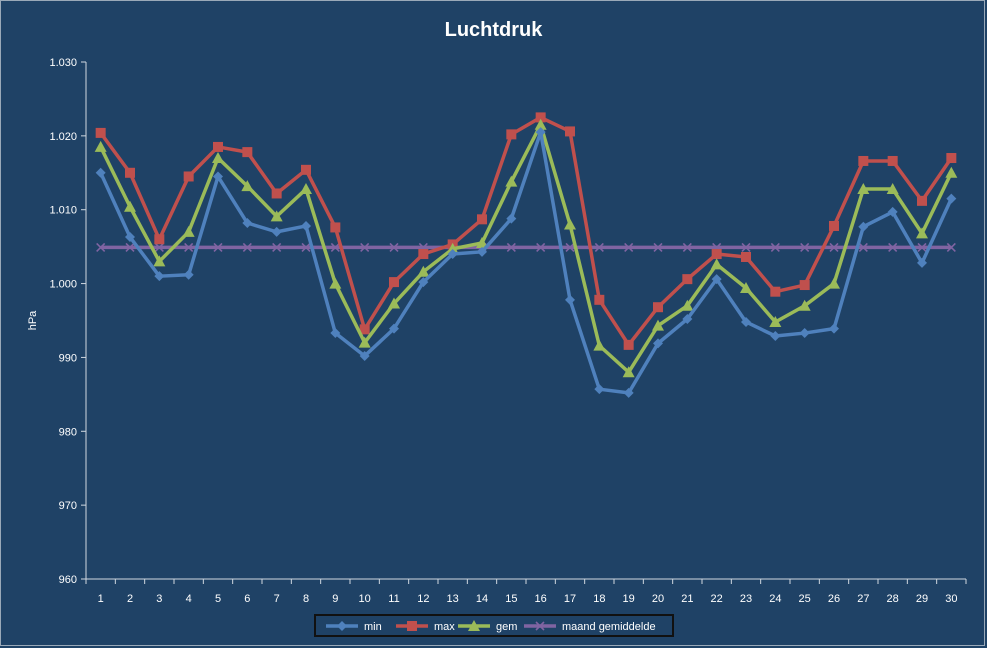 The height and width of the screenshot is (648, 987). Describe the element at coordinates (393, 599) in the screenshot. I see `x-tick-label: 11` at that location.